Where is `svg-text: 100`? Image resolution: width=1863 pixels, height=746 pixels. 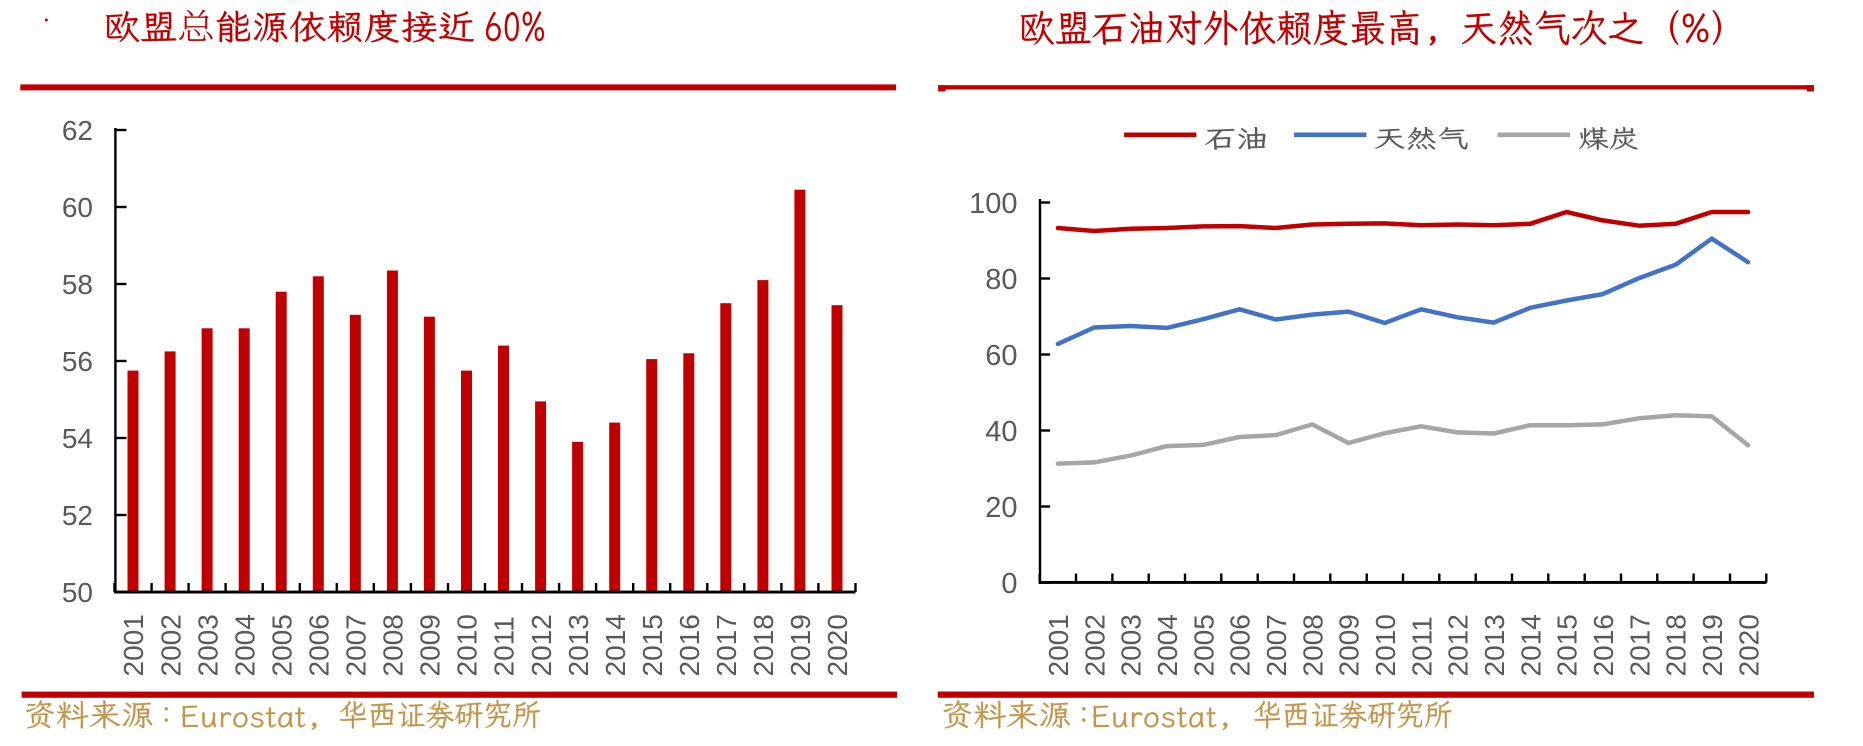
svg-text: 100 is located at coordinates (993, 204).